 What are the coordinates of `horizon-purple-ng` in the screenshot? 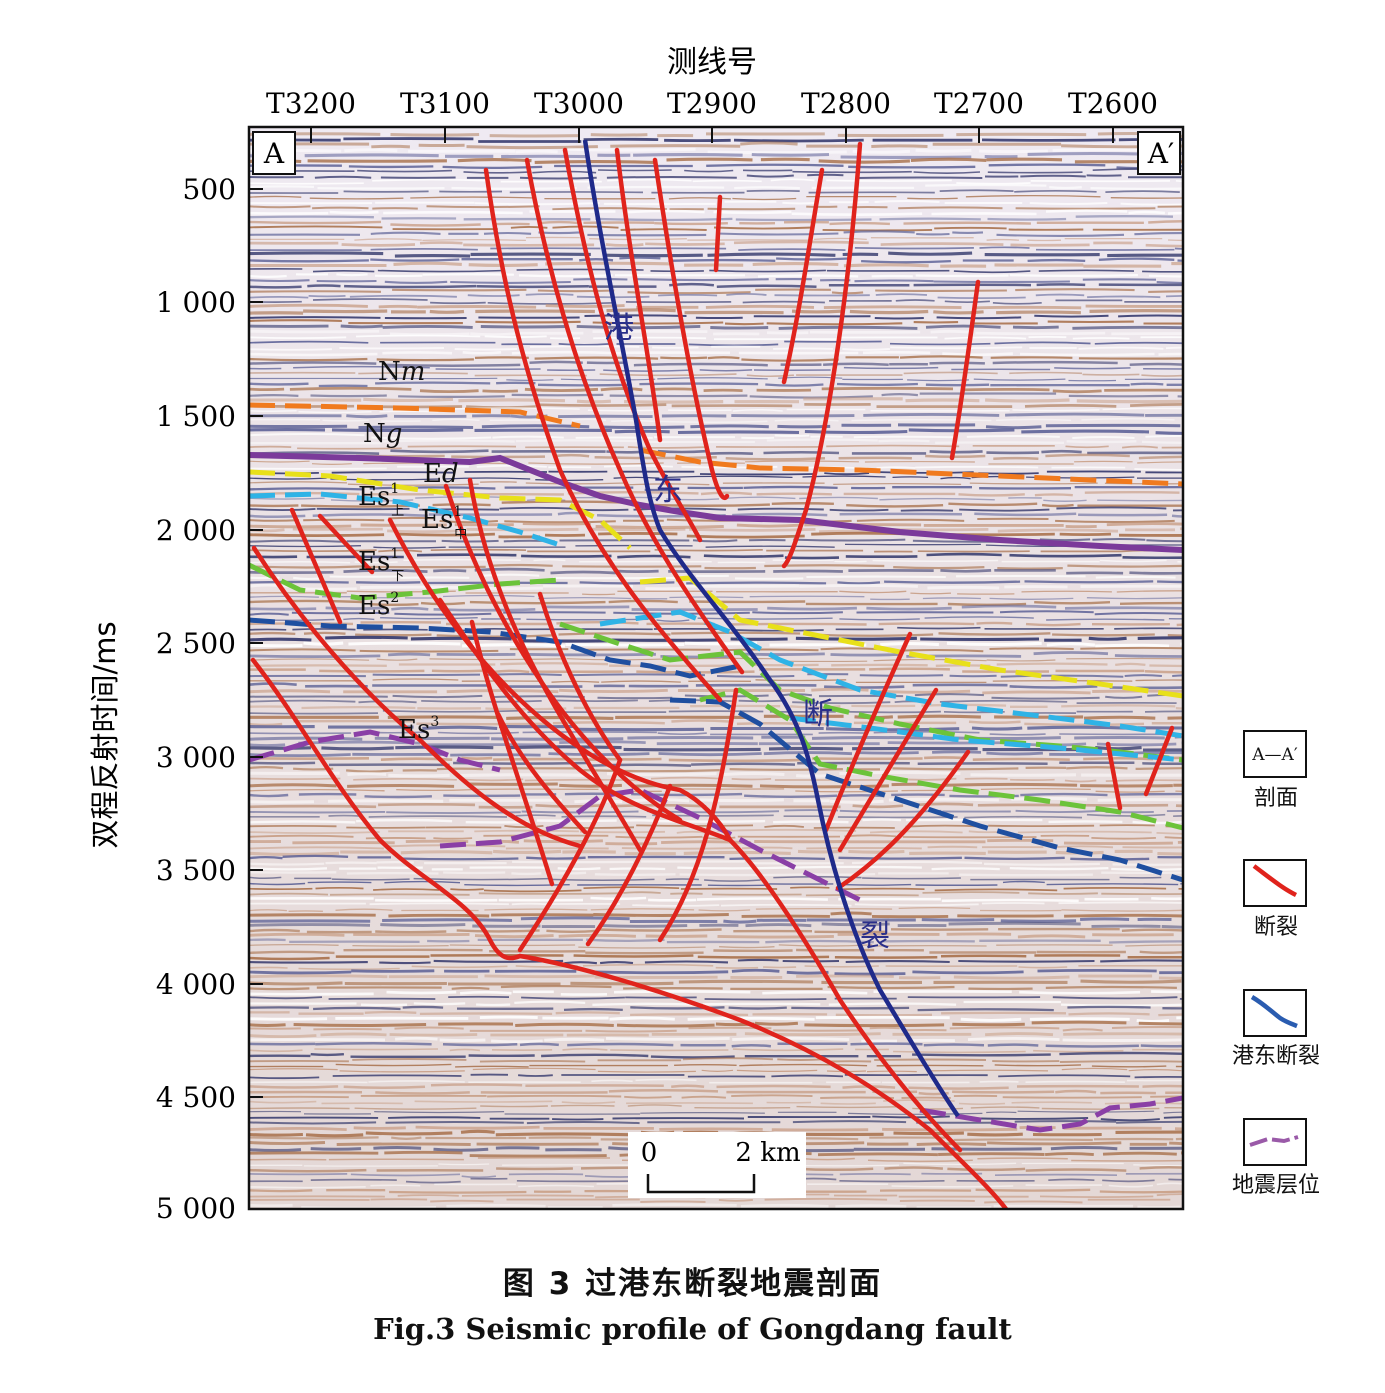 It's located at (716, 502).